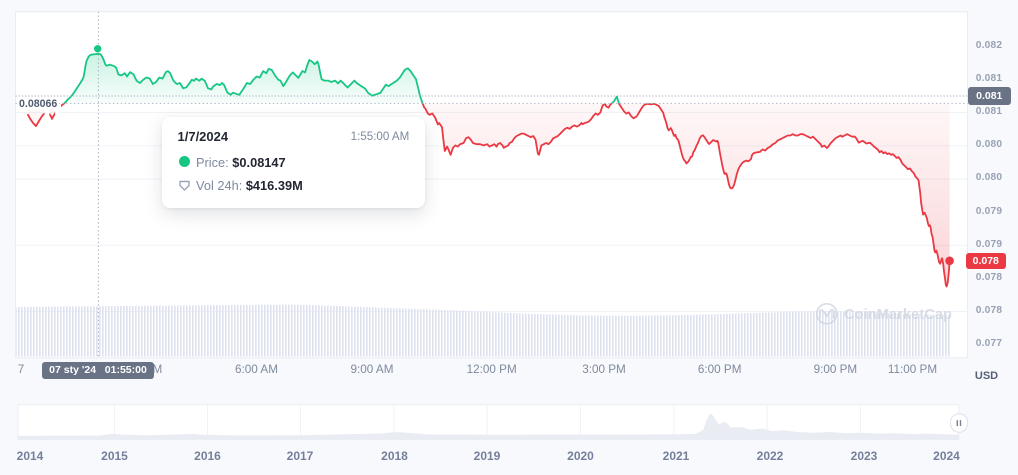 The image size is (1018, 475). Describe the element at coordinates (898, 315) in the screenshot. I see `svg-text: CoinMarketCap` at that location.